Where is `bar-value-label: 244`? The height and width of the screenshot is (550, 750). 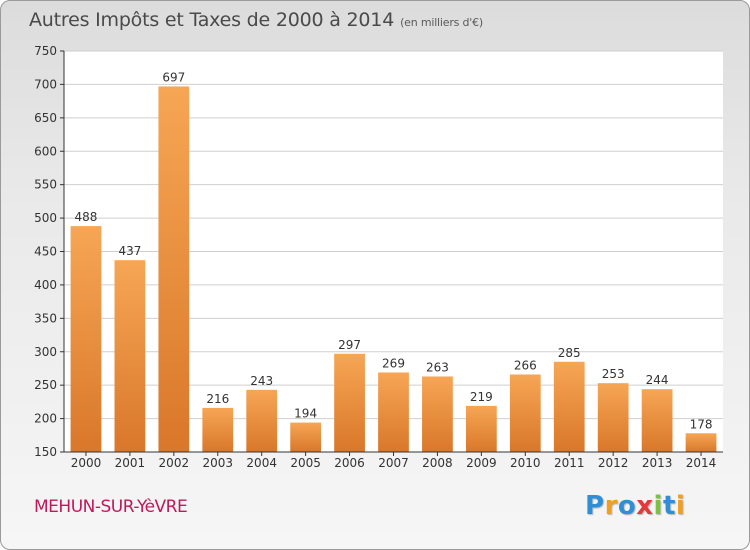 bar-value-label: 244 is located at coordinates (657, 380).